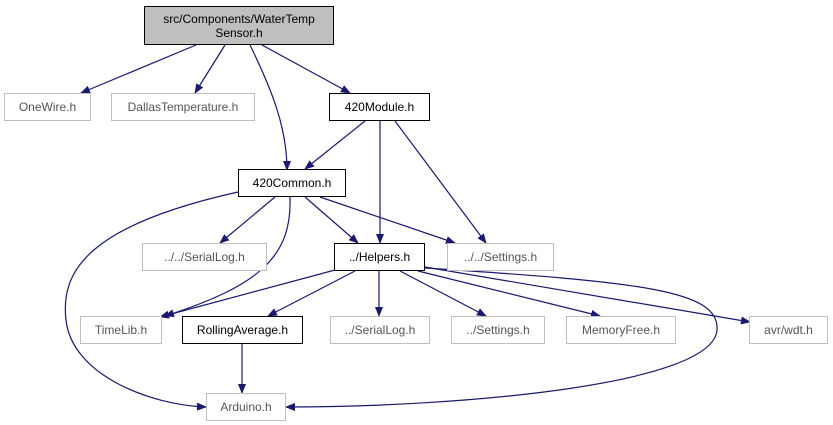 This screenshot has width=833, height=425. I want to click on node-helpers-h: ../Helpers.h, so click(379, 257).